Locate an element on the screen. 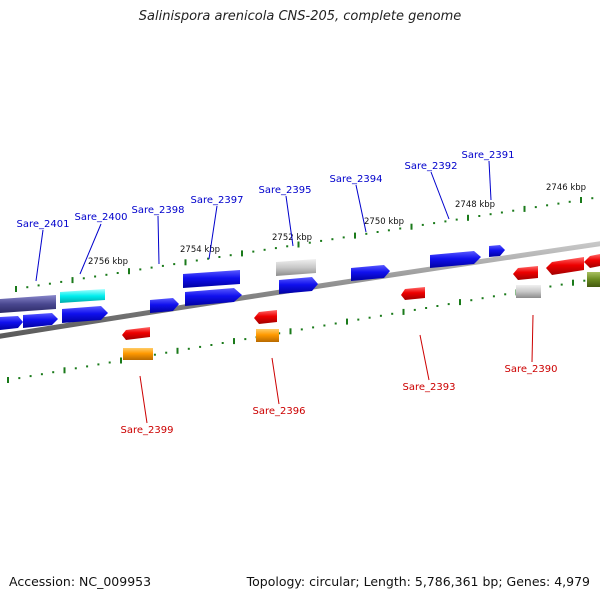 Image resolution: width=600 pixels, height=600 pixels. gene-sare-2397b is located at coordinates (213, 297).